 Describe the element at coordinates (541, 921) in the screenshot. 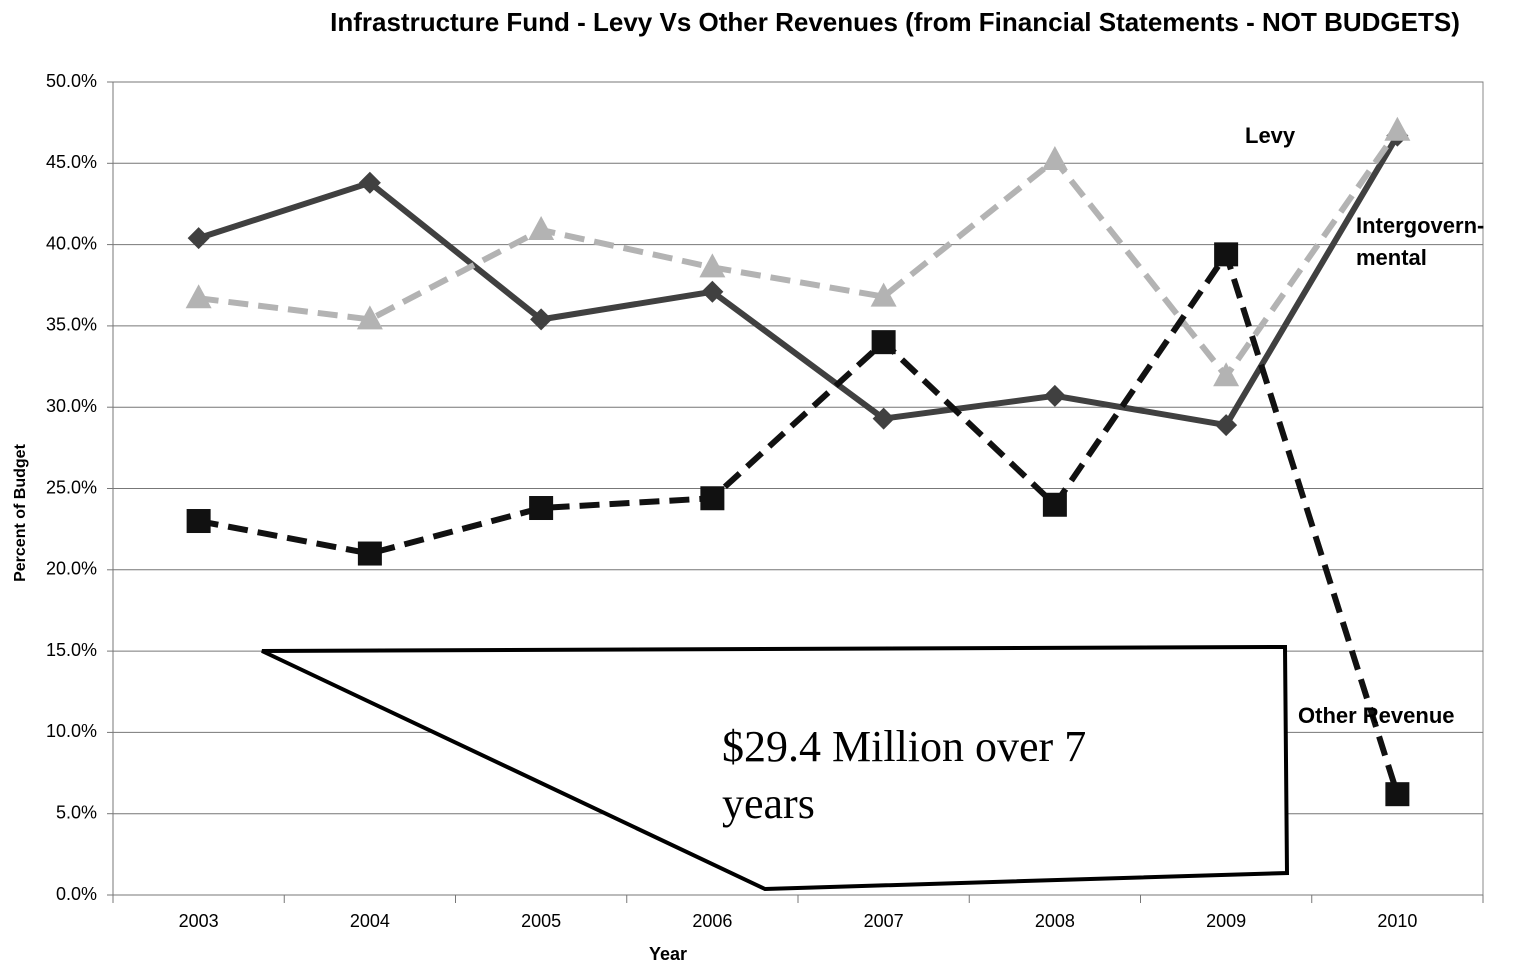

I see `x-tick-label: 2005` at that location.